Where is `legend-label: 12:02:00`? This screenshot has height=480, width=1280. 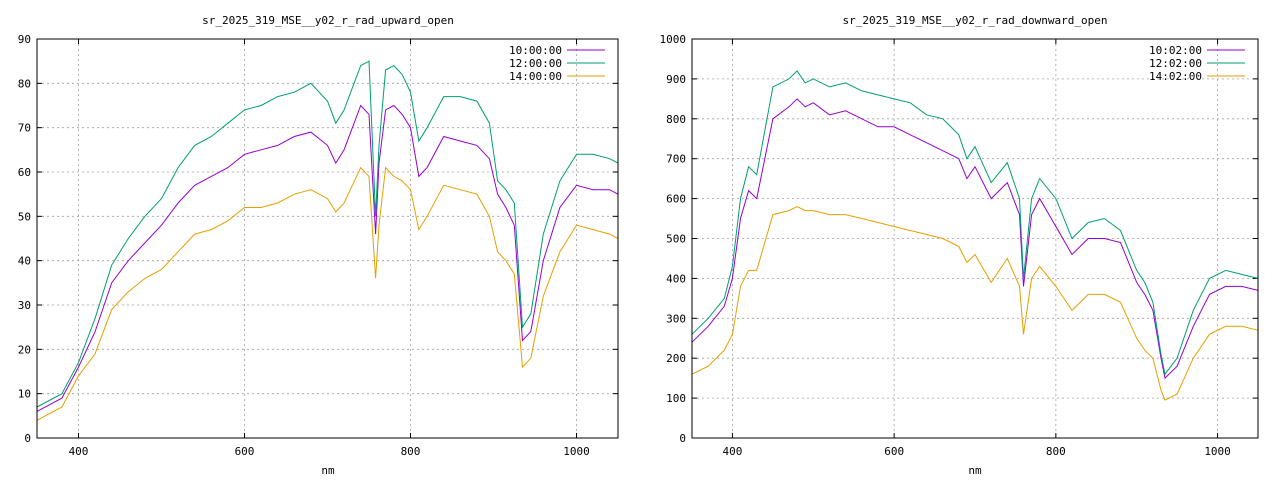 legend-label: 12:02:00 is located at coordinates (1175, 63).